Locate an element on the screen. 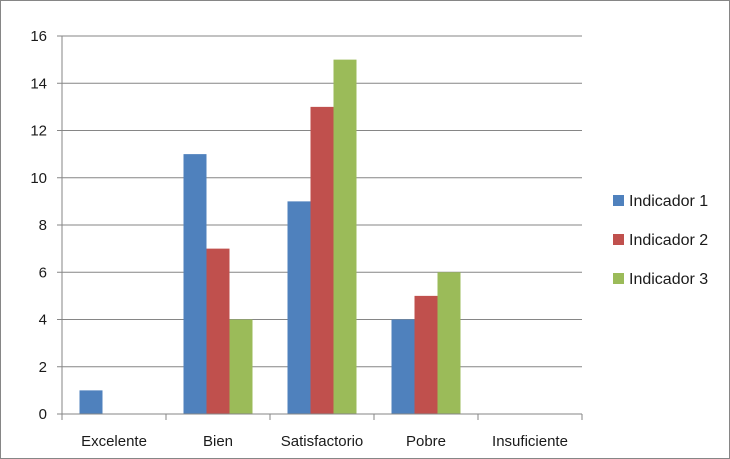  legend: Indicador 1 Indicador 2 Indicador 3 is located at coordinates (660, 240).